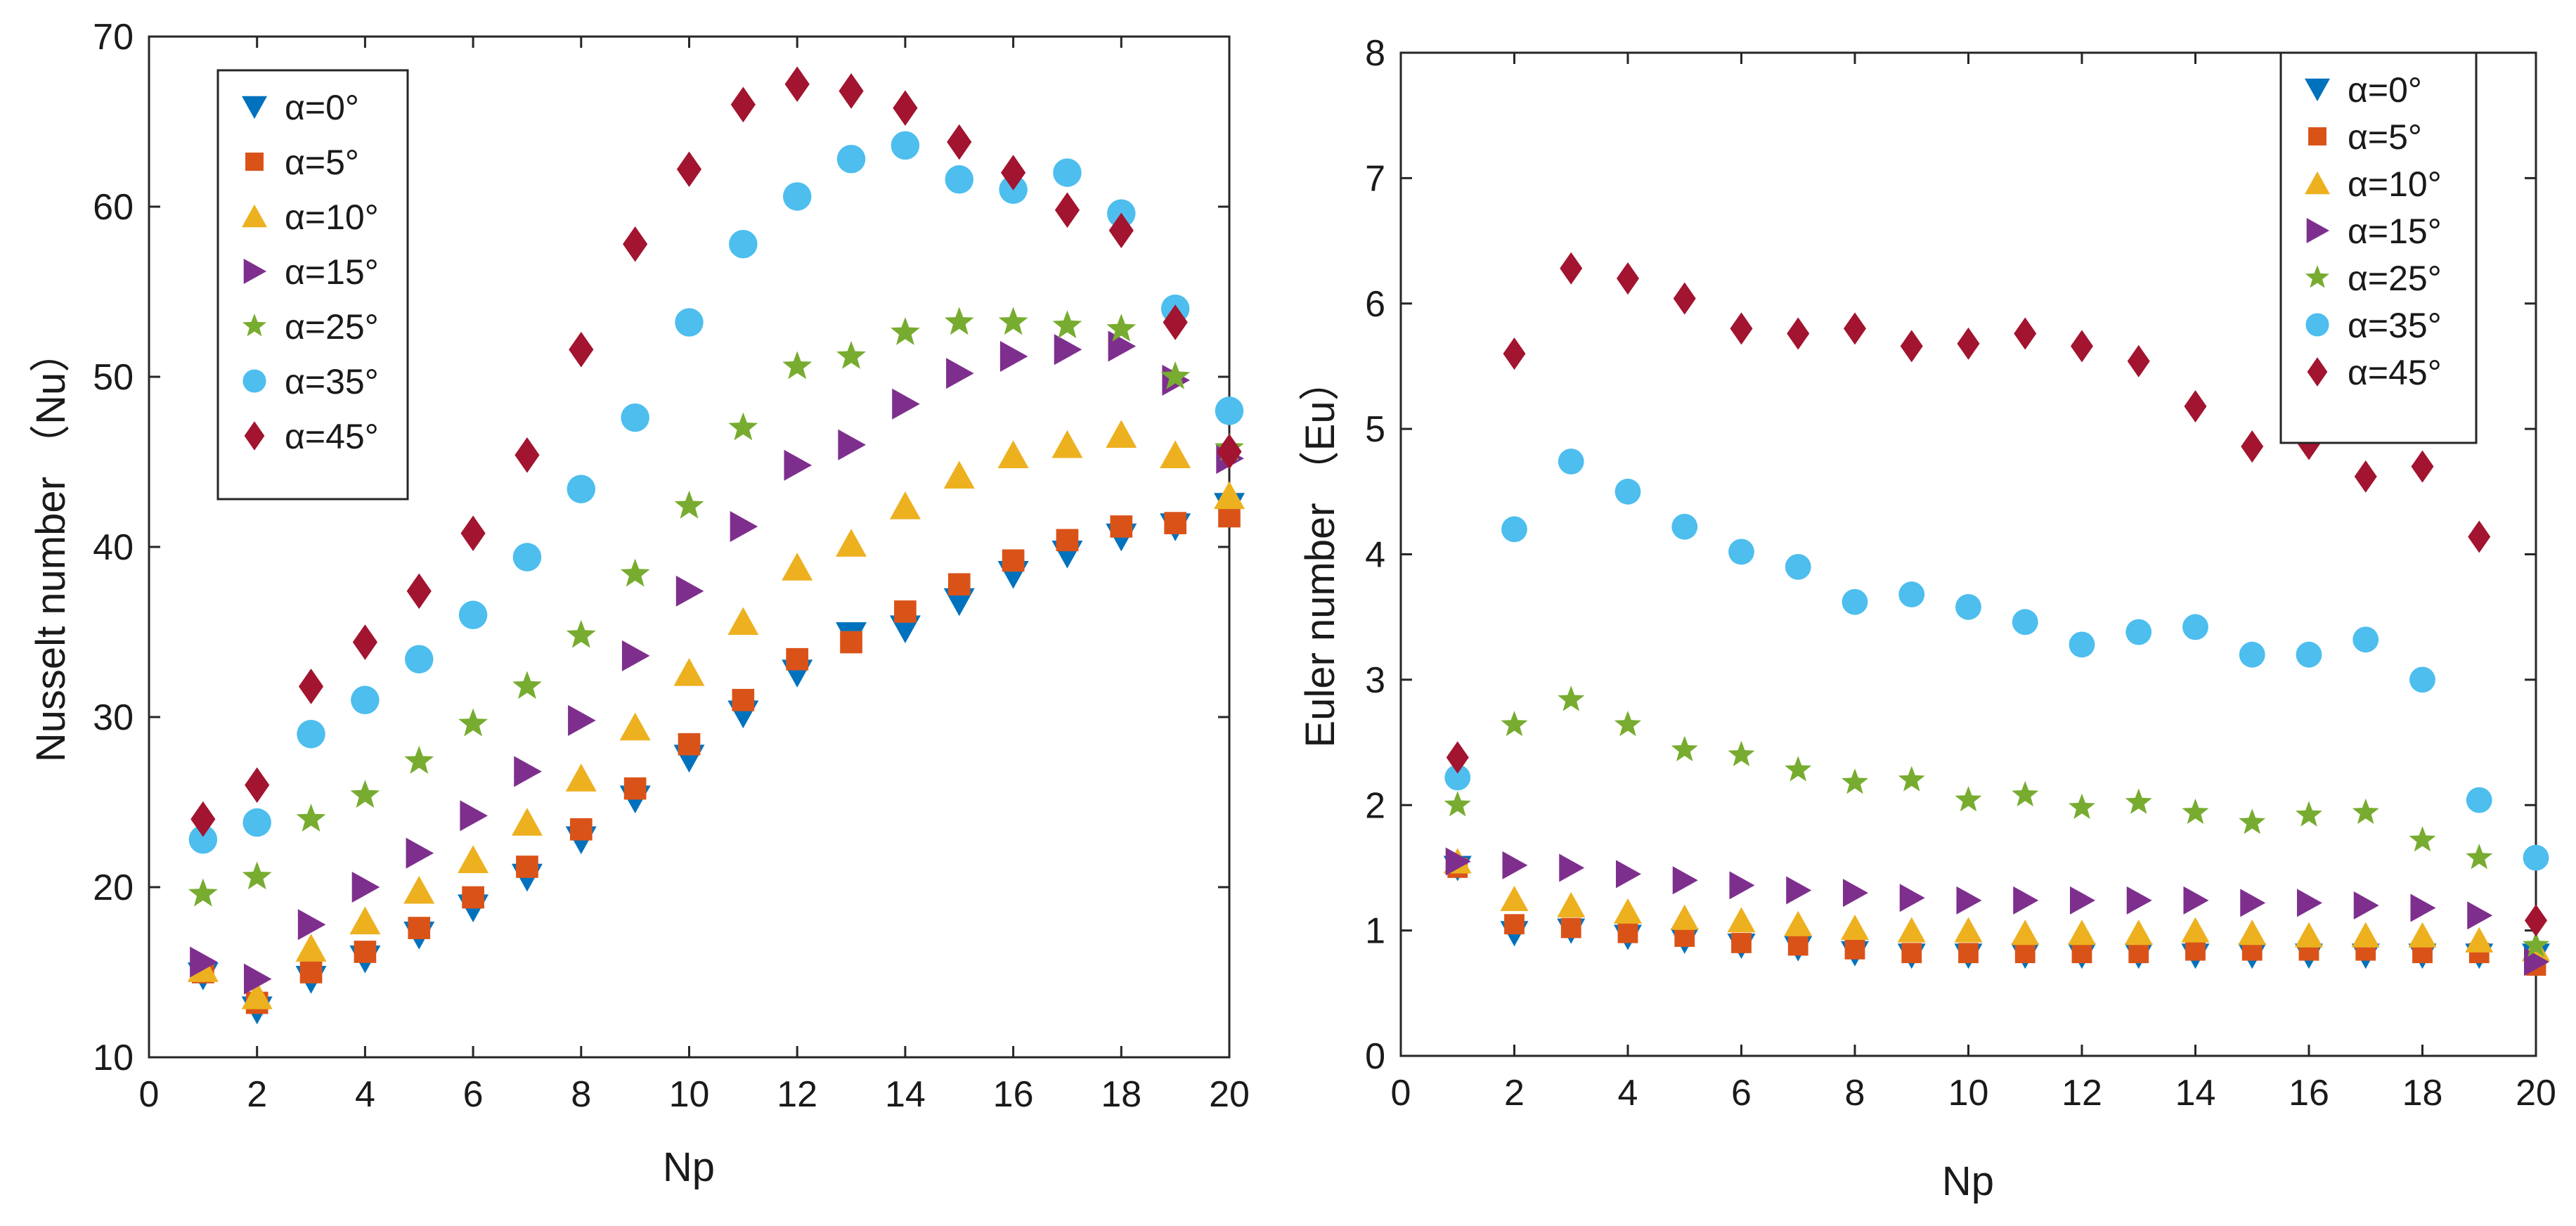 The width and height of the screenshot is (2576, 1226). I want to click on euler-x-tick-label: 8, so click(1855, 1093).